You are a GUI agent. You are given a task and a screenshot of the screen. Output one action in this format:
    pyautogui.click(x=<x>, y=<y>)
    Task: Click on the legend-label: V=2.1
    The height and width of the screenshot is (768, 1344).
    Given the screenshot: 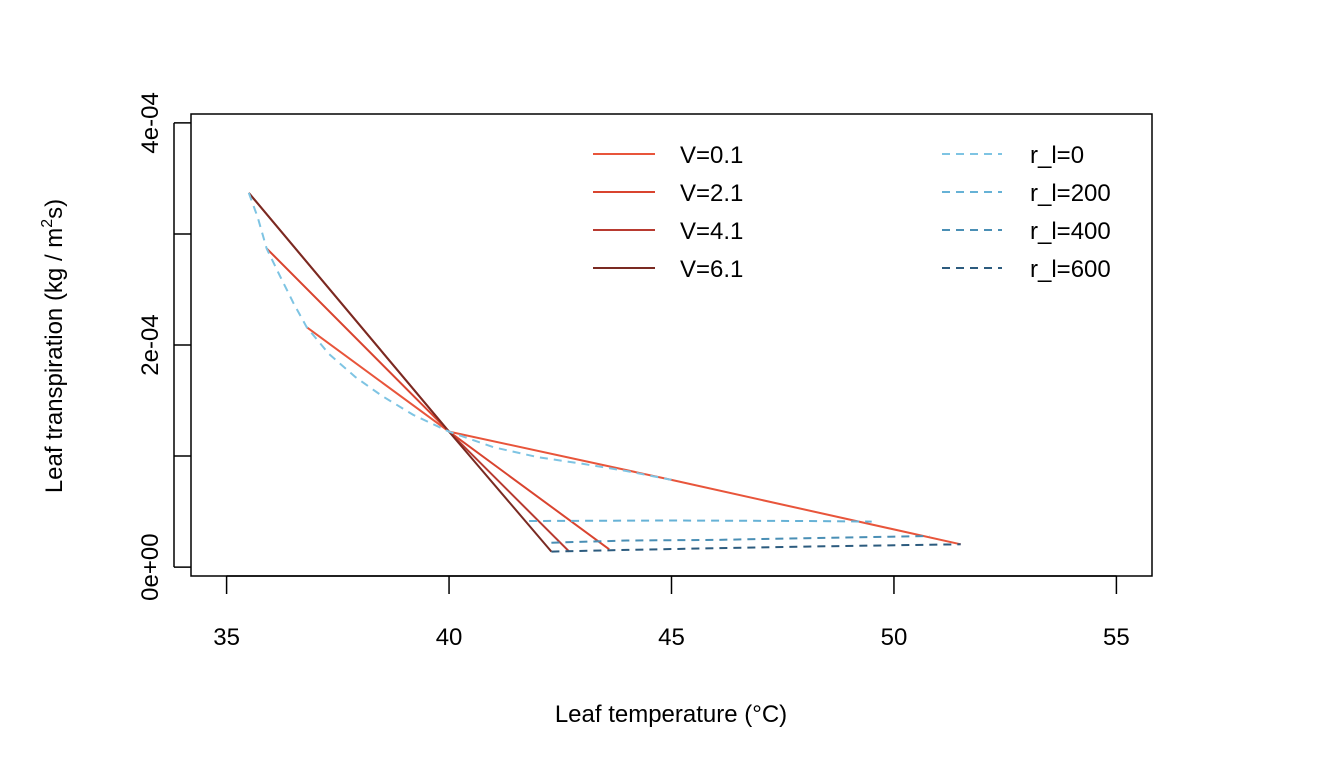 What is the action you would take?
    pyautogui.click(x=711, y=193)
    